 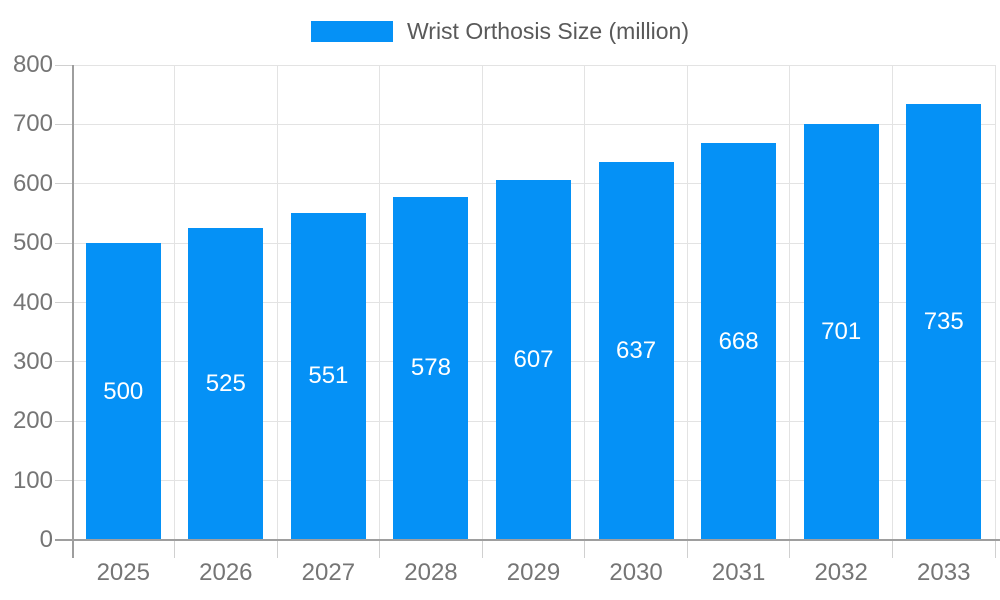 What do you see at coordinates (226, 572) in the screenshot?
I see `x-axis-label: 2026` at bounding box center [226, 572].